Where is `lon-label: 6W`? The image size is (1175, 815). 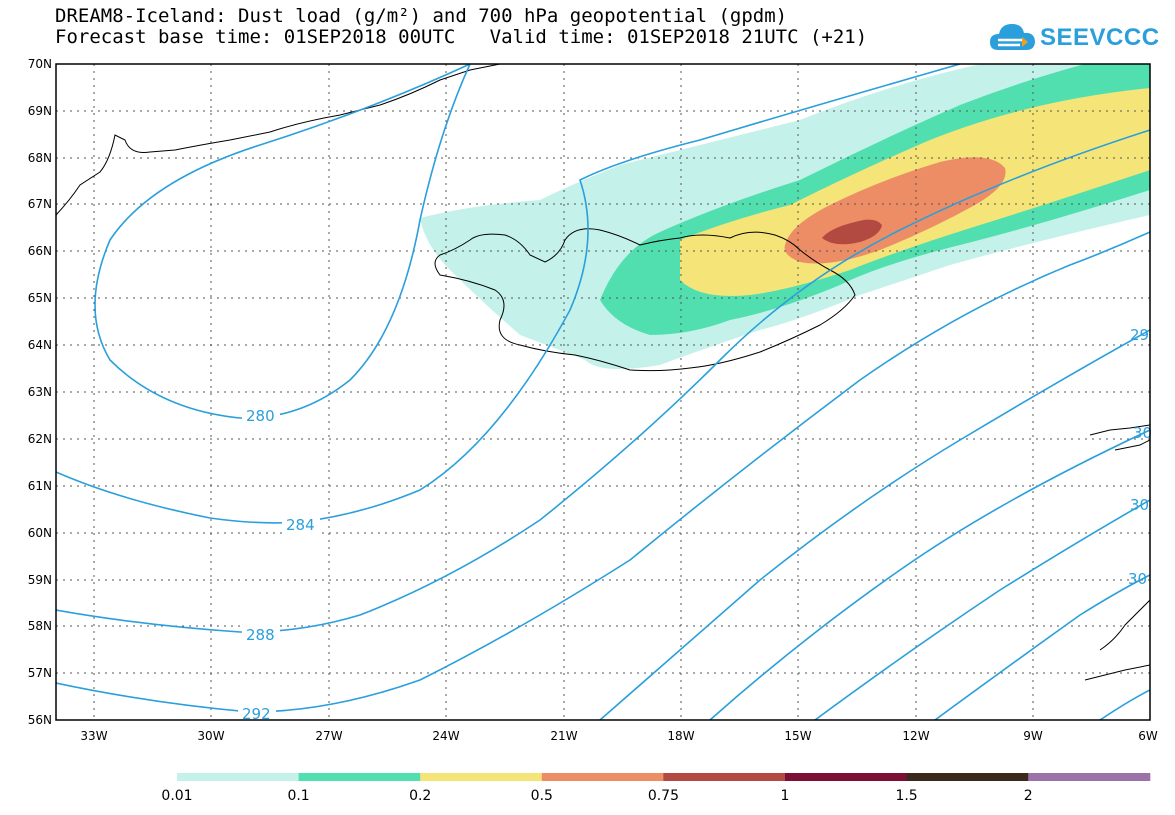
lon-label: 6W is located at coordinates (1148, 736).